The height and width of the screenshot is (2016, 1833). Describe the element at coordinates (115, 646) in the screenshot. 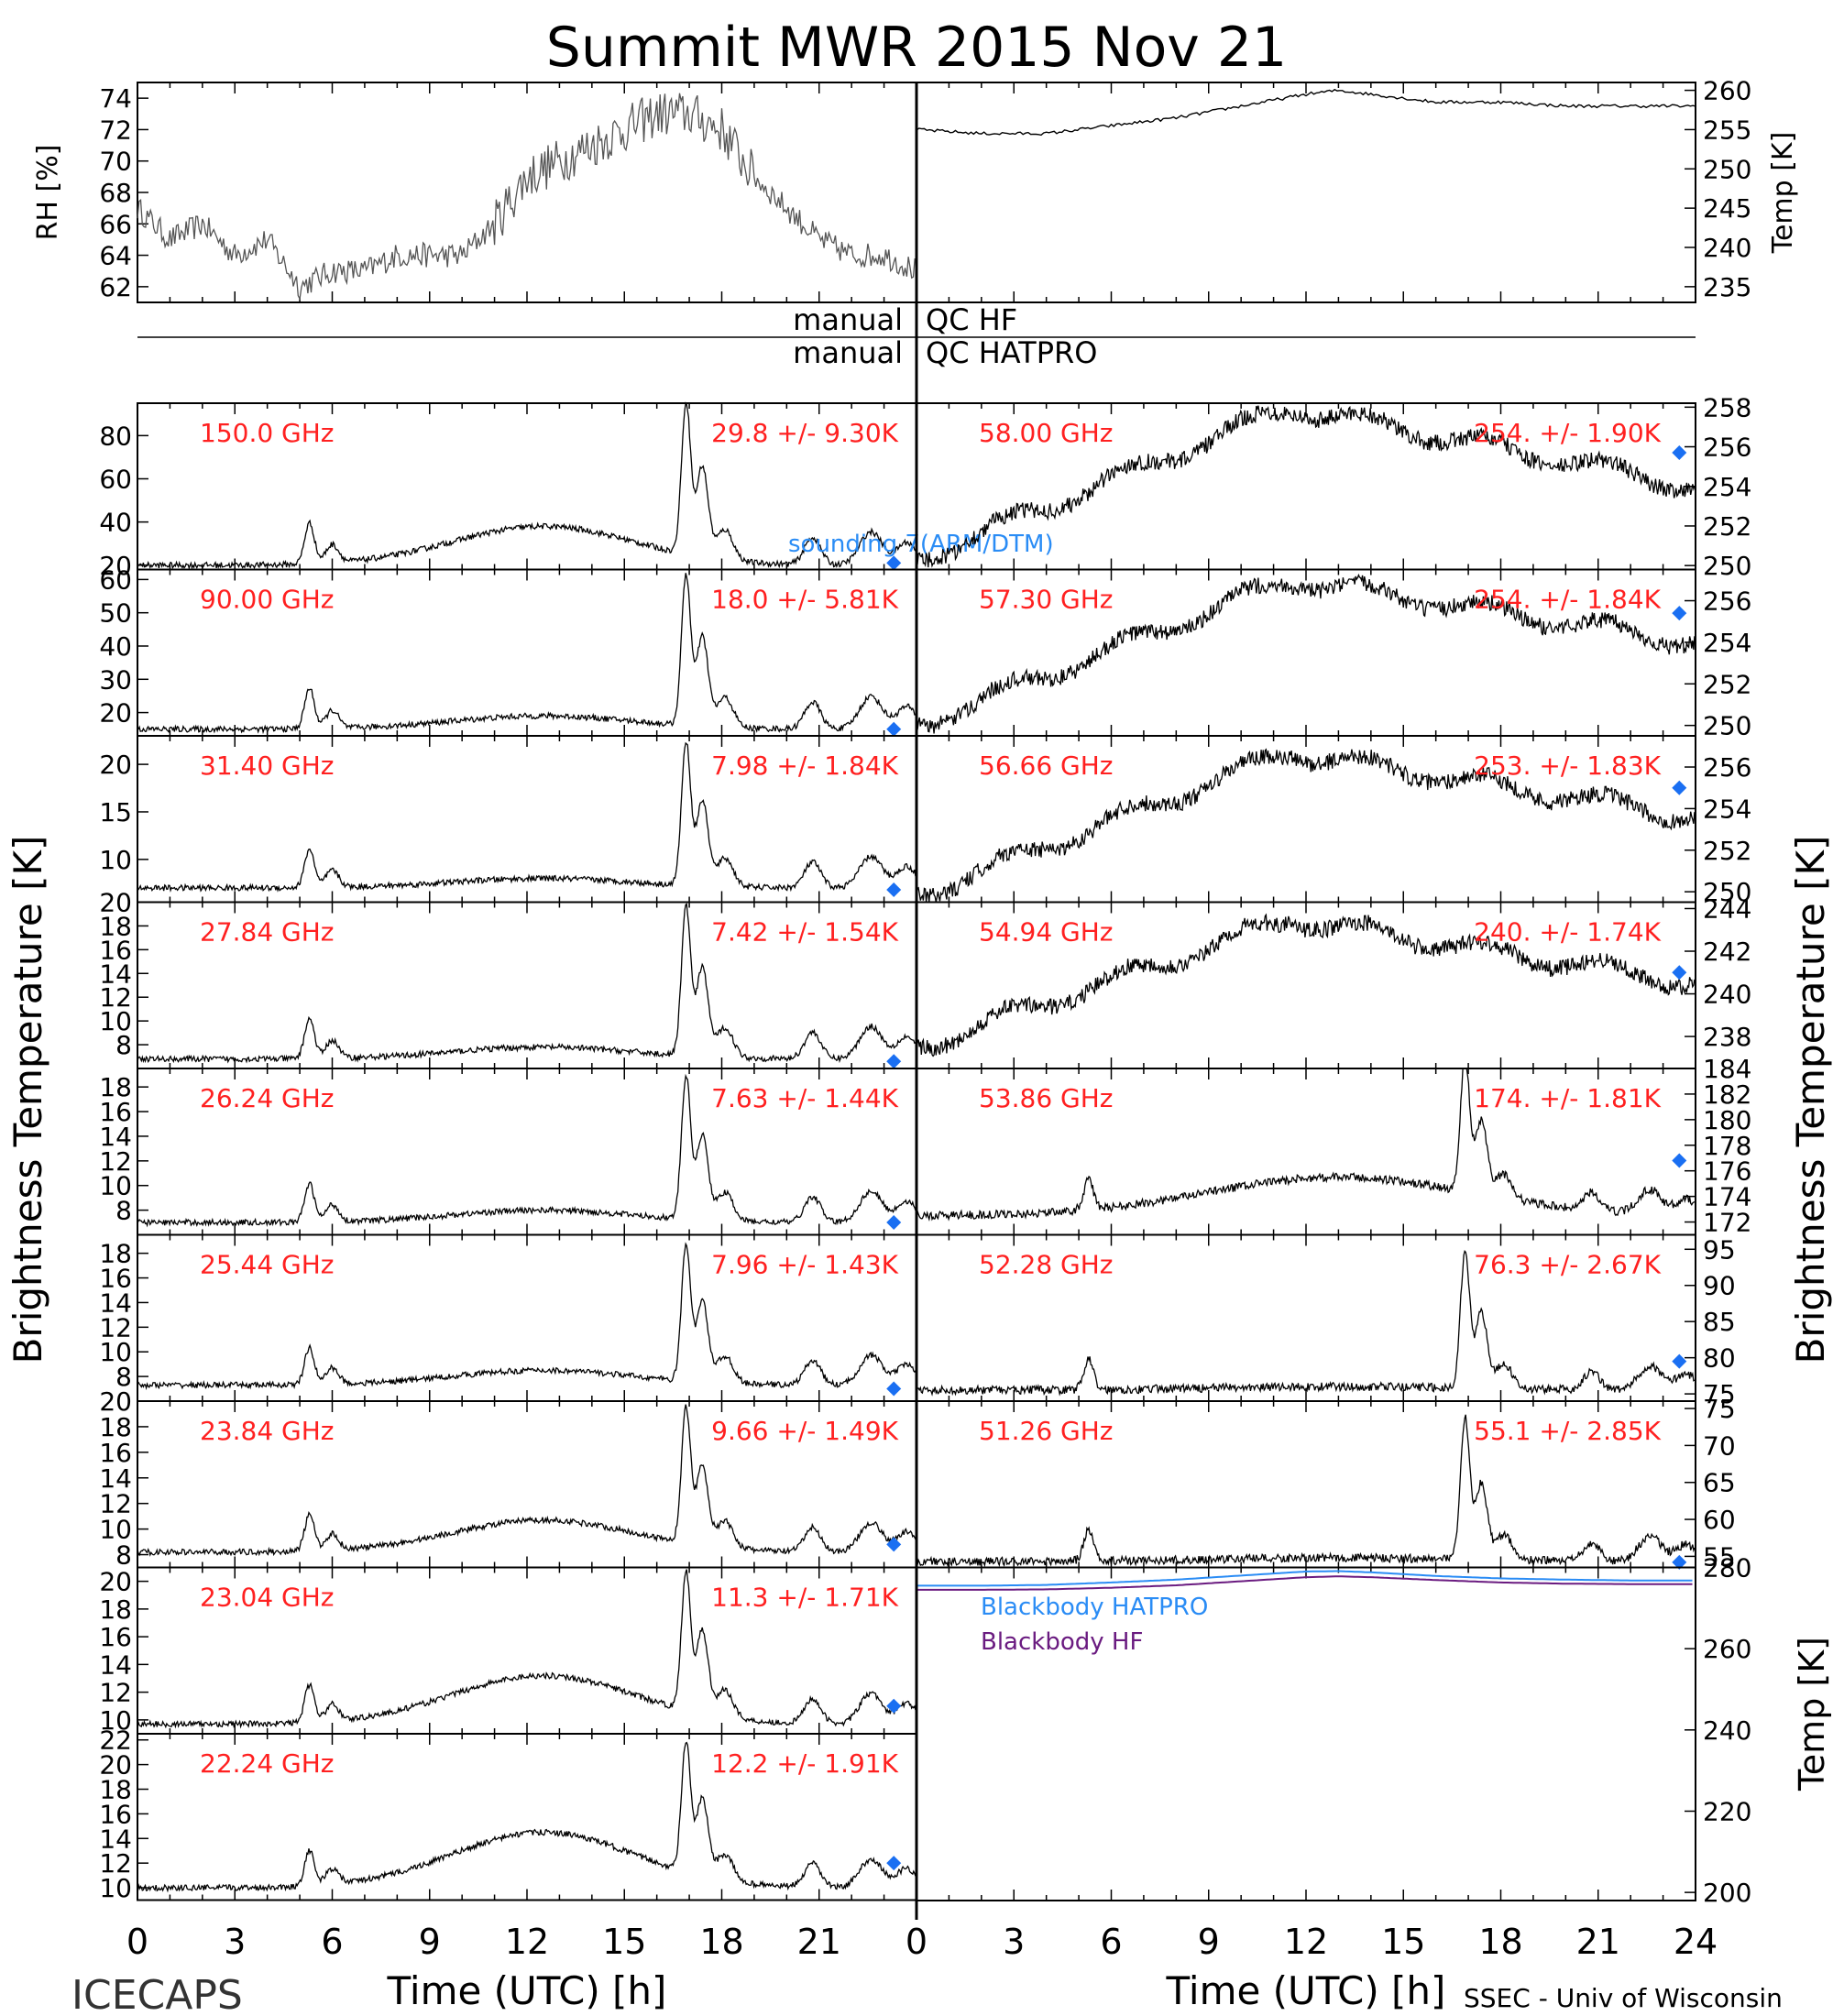

I see `left-channel-panel-2-y-tick-label: 40` at that location.